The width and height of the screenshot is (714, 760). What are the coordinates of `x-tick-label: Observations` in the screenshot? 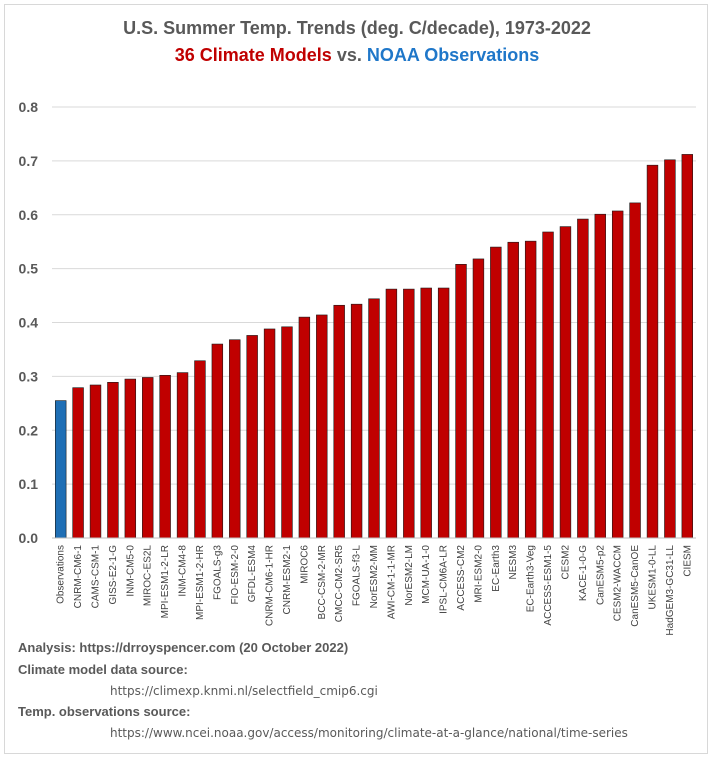 It's located at (61, 574).